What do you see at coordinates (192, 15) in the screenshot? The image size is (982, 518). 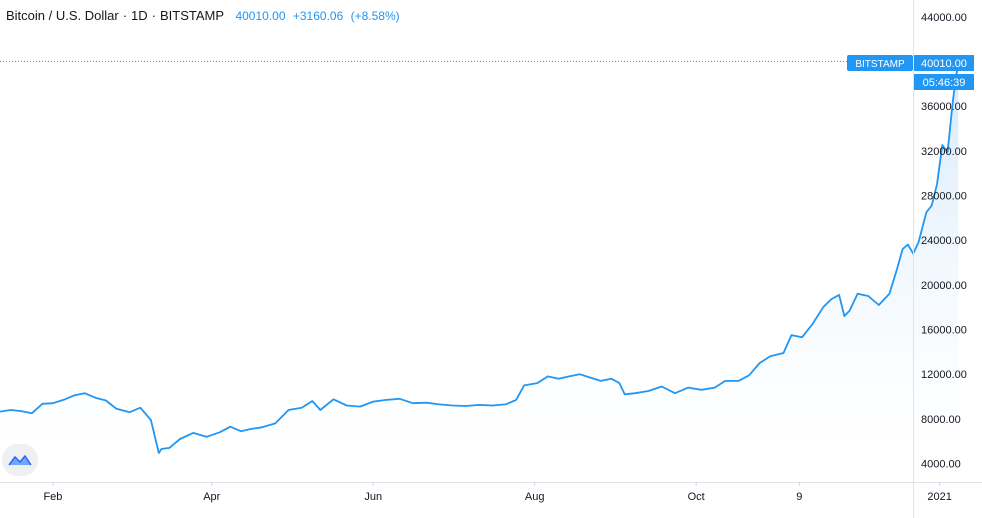 I see `exchange-label: BITSTAMP` at bounding box center [192, 15].